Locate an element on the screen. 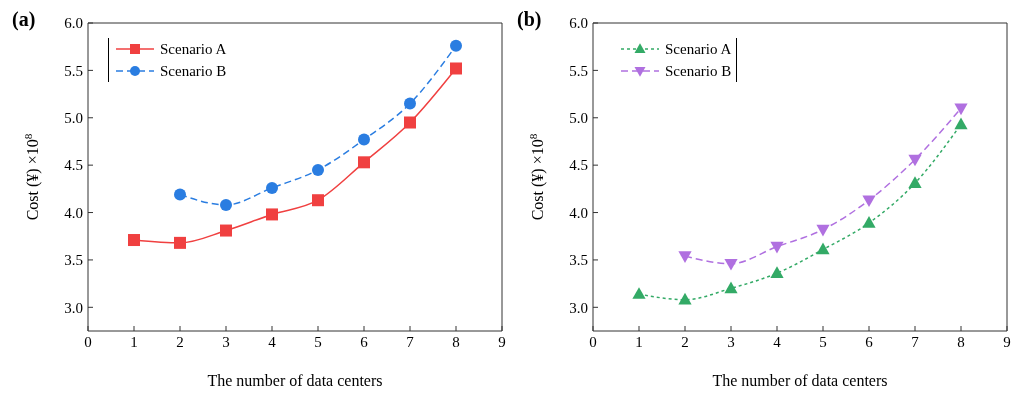 Image resolution: width=1025 pixels, height=404 pixels. chart-title: (a) is located at coordinates (24, 19).